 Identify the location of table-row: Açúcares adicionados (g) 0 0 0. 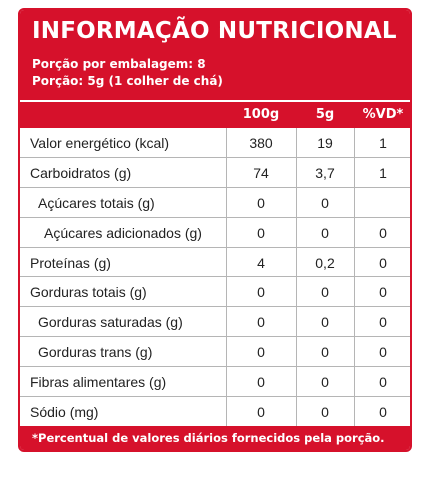
(215, 233).